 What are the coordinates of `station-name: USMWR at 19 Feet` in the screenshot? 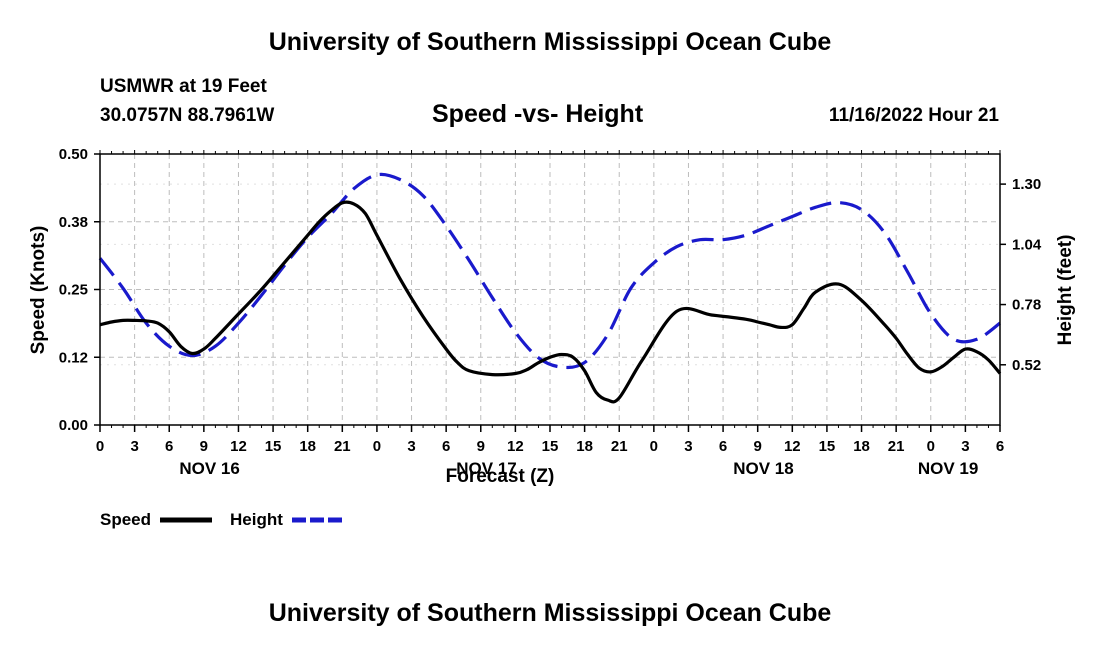 It's located at (183, 86).